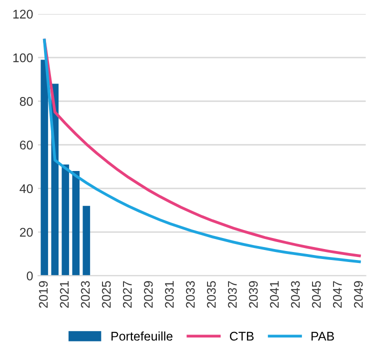  I want to click on x-tick-label: 2021, so click(64, 294).